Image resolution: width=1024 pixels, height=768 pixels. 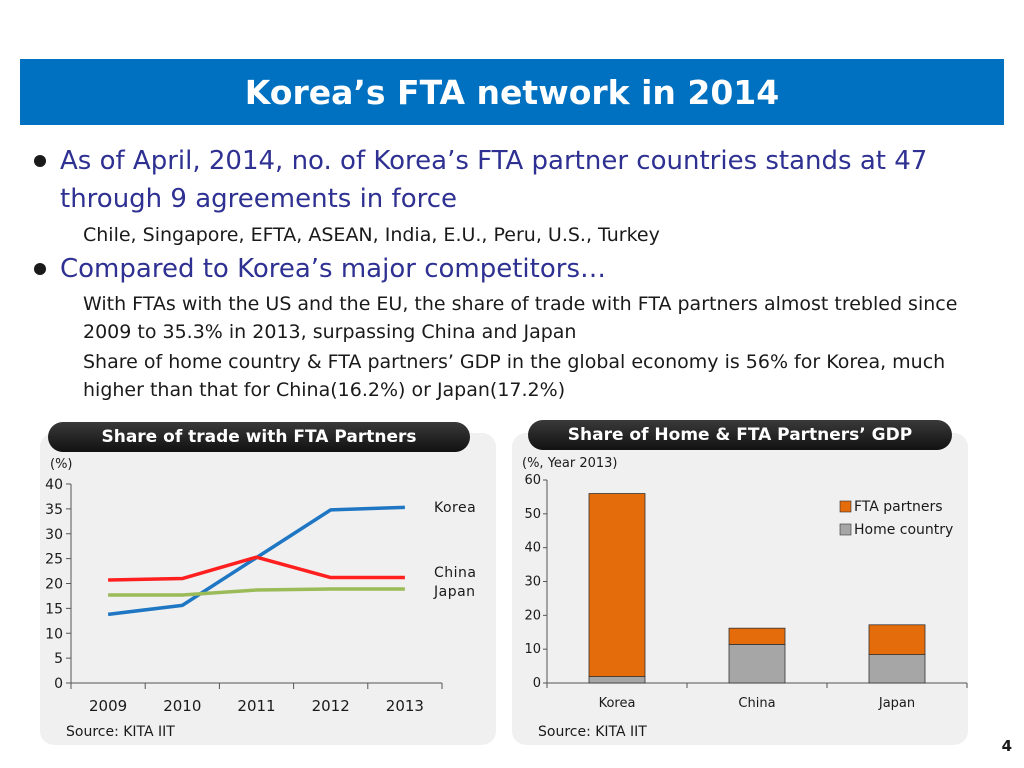 I want to click on bar-japan-home-country, so click(x=897, y=669).